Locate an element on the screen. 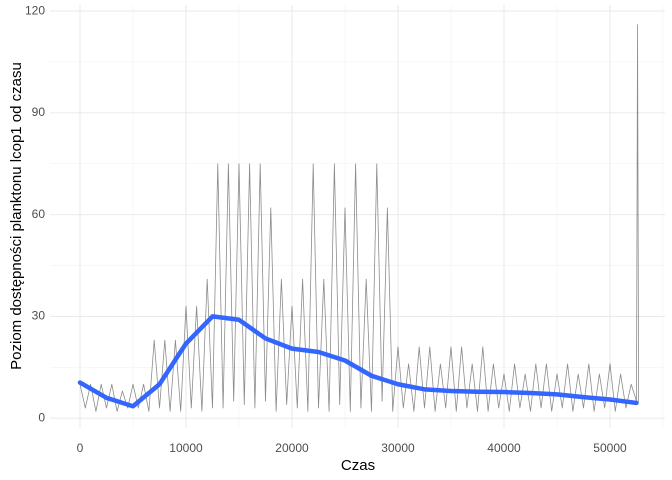 The width and height of the screenshot is (672, 480). y-tick-label: 60 is located at coordinates (39, 214).